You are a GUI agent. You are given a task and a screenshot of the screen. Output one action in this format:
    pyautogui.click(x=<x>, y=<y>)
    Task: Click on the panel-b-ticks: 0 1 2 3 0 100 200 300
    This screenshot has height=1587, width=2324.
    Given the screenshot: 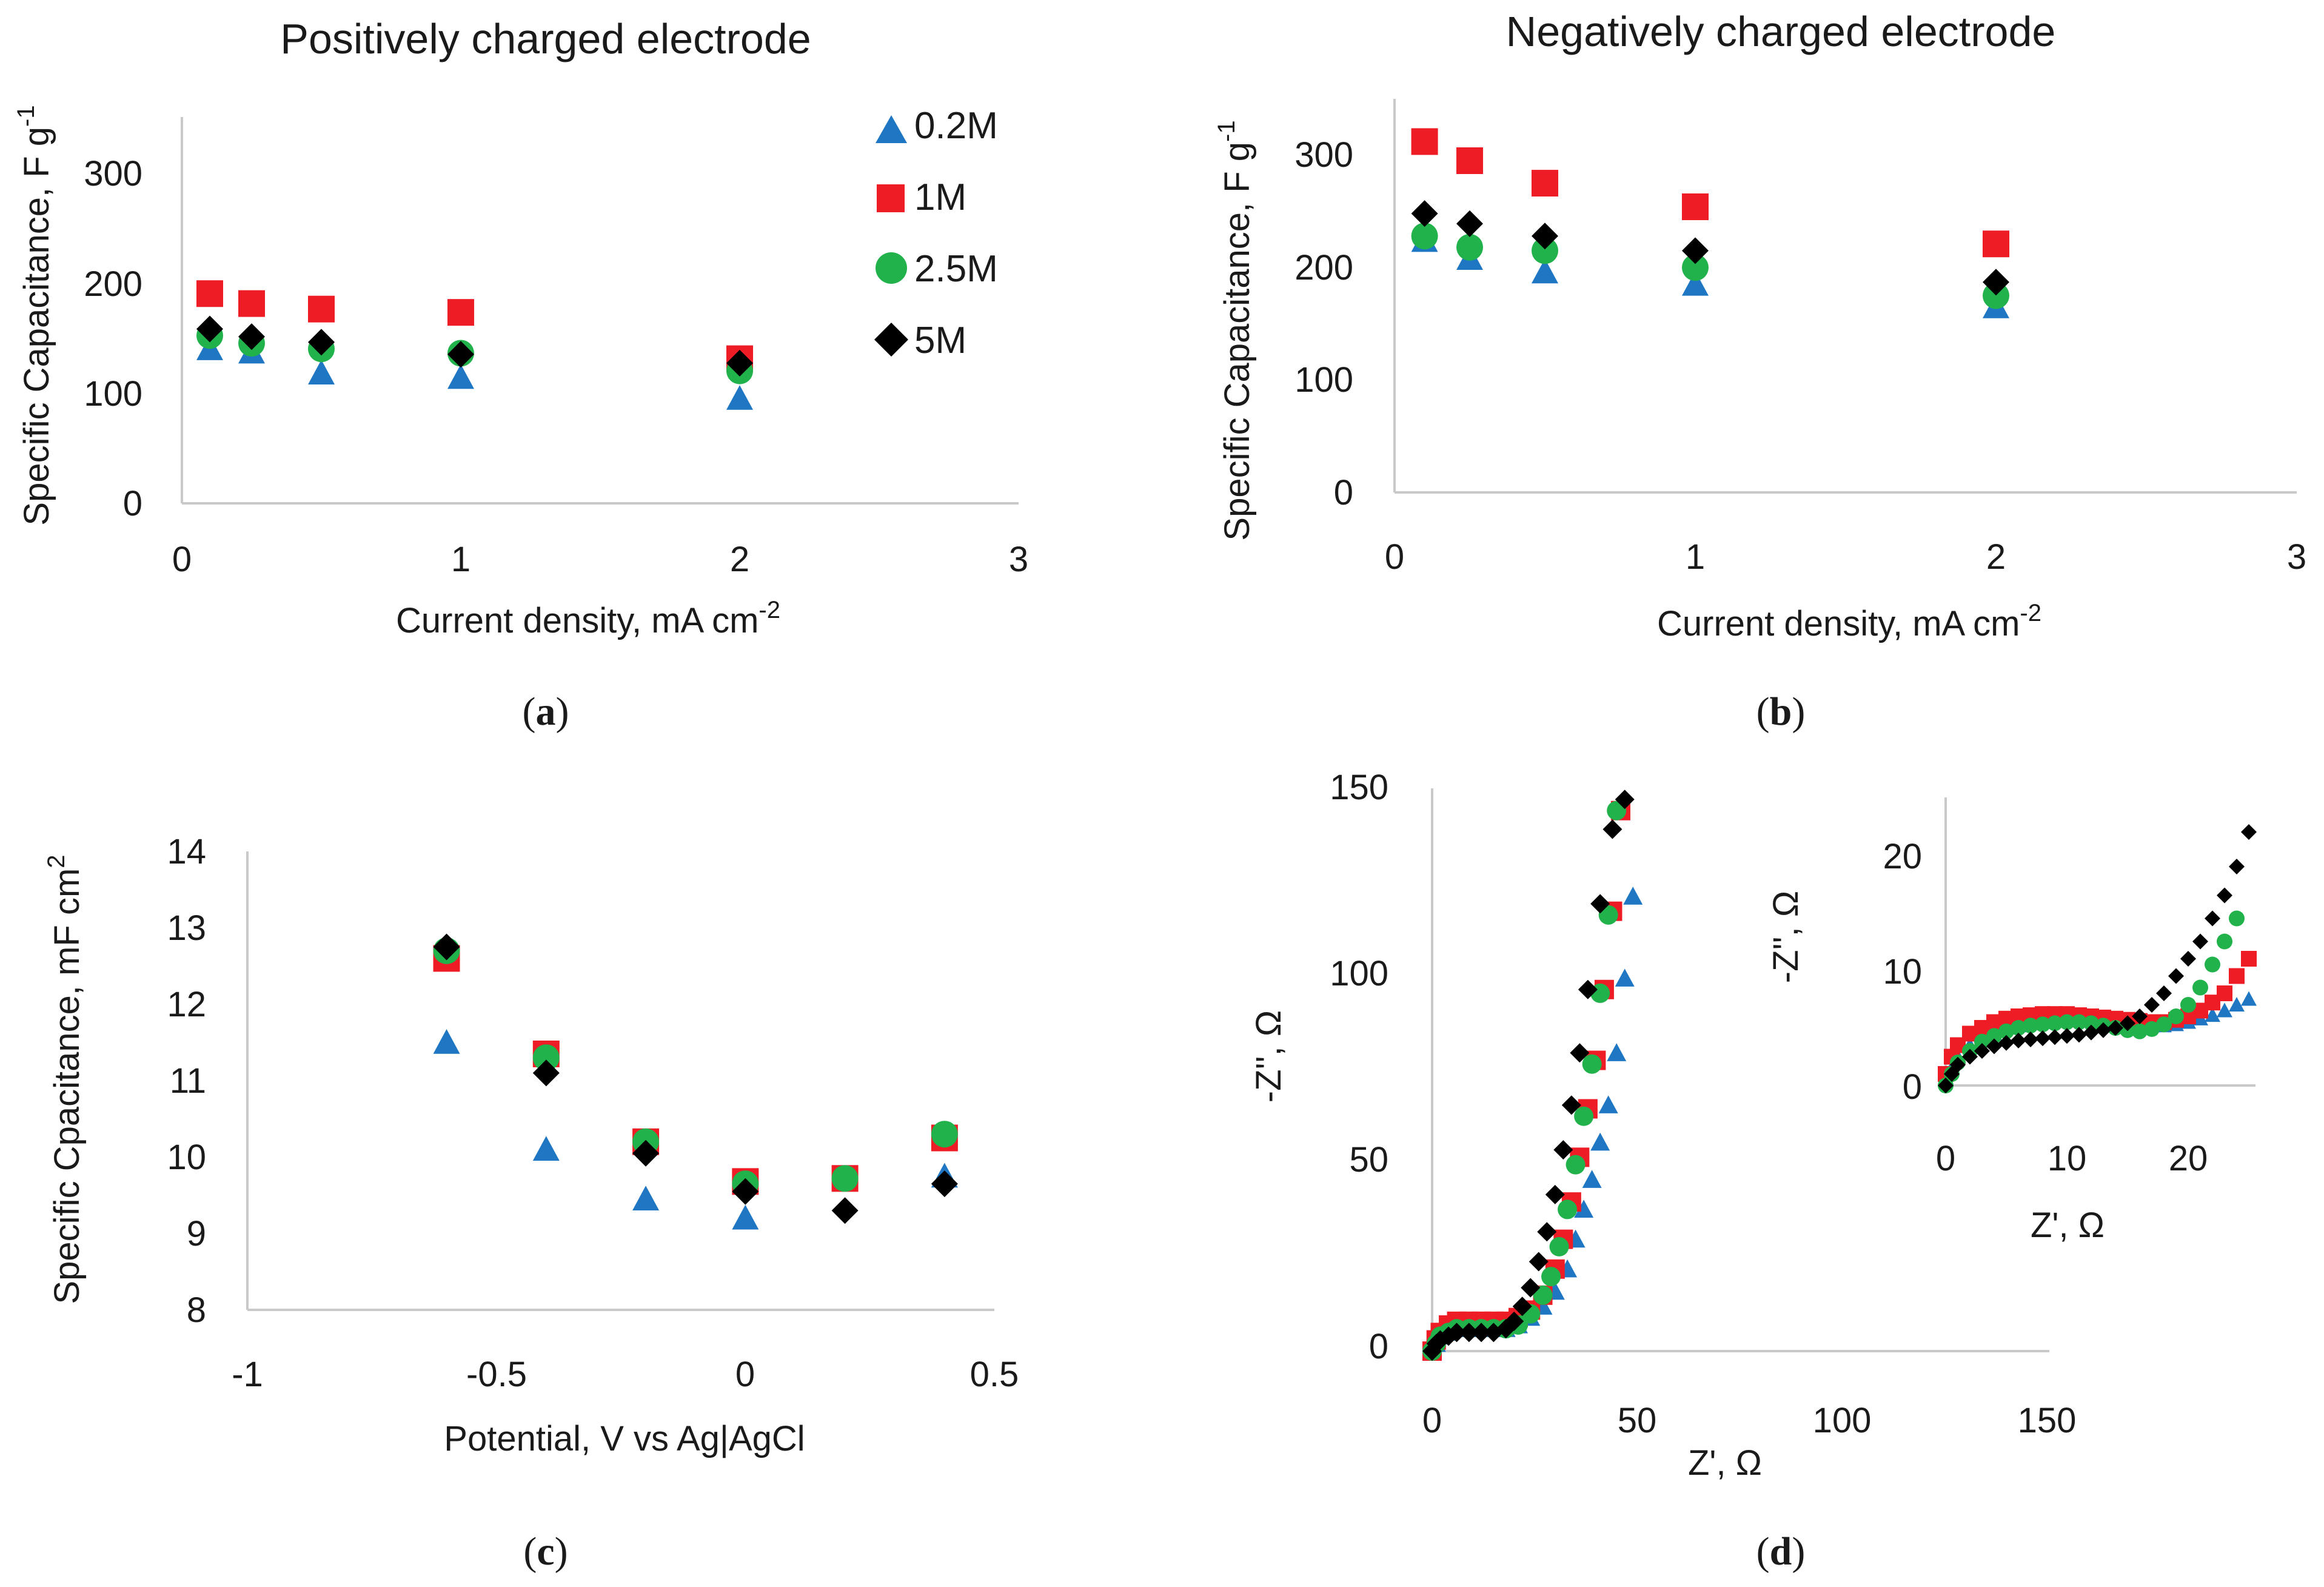 What is the action you would take?
    pyautogui.click(x=1800, y=356)
    